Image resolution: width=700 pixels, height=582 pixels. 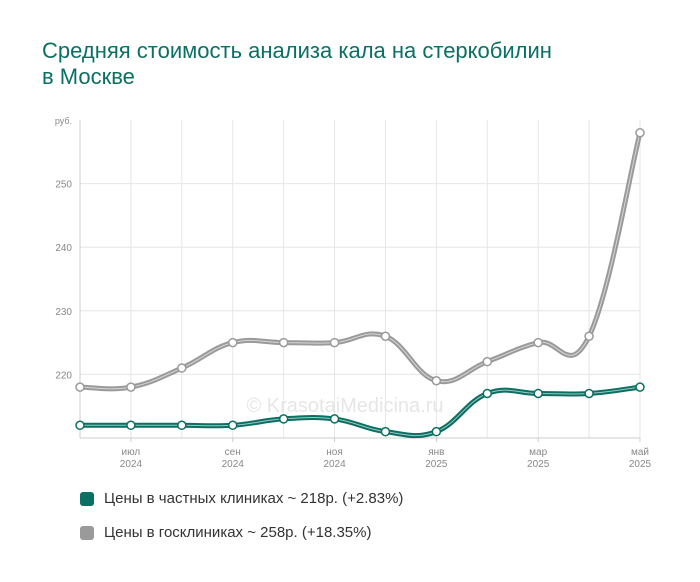 I want to click on x-tick-label-month: мар, so click(x=538, y=452).